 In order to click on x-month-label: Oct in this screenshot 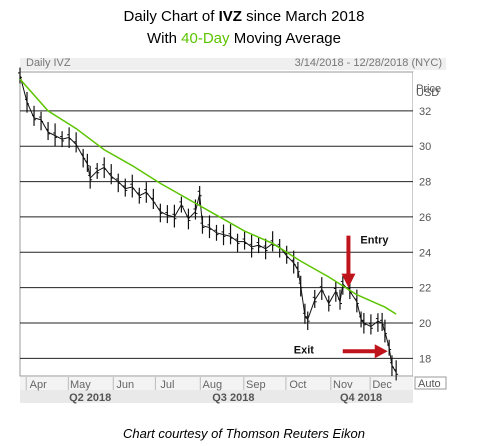, I will do `click(297, 385)`.